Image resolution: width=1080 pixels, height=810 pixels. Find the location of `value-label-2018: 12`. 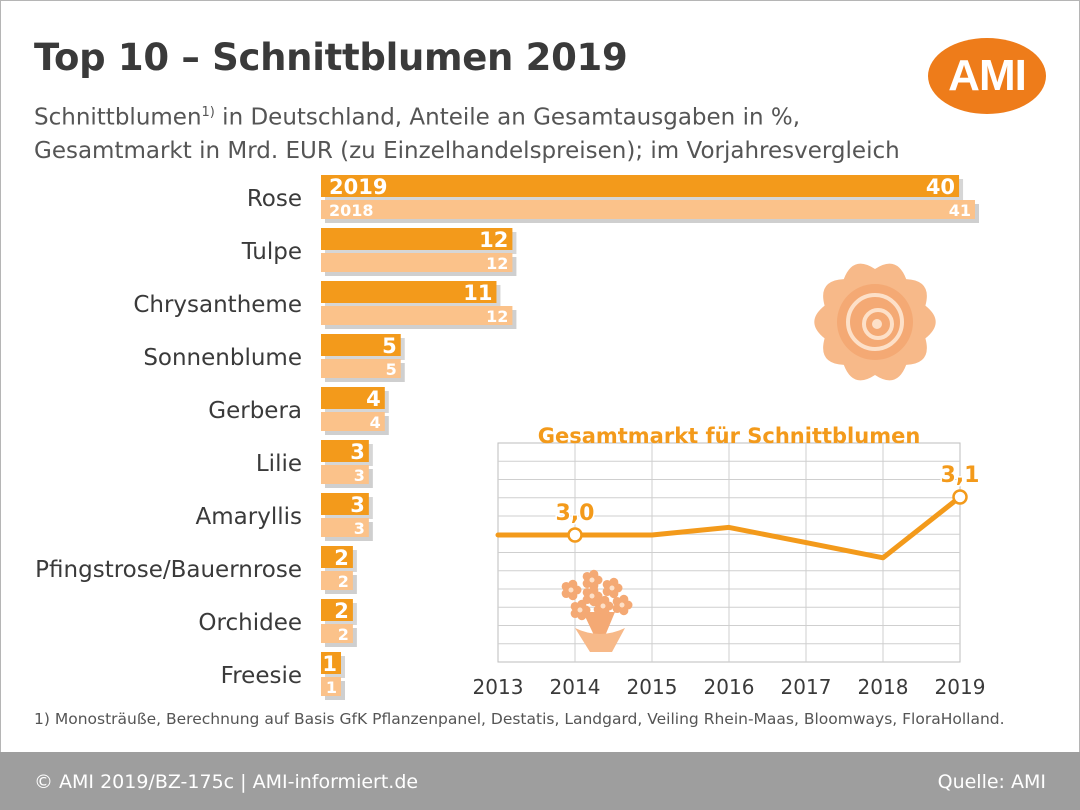

value-label-2018: 12 is located at coordinates (497, 263).